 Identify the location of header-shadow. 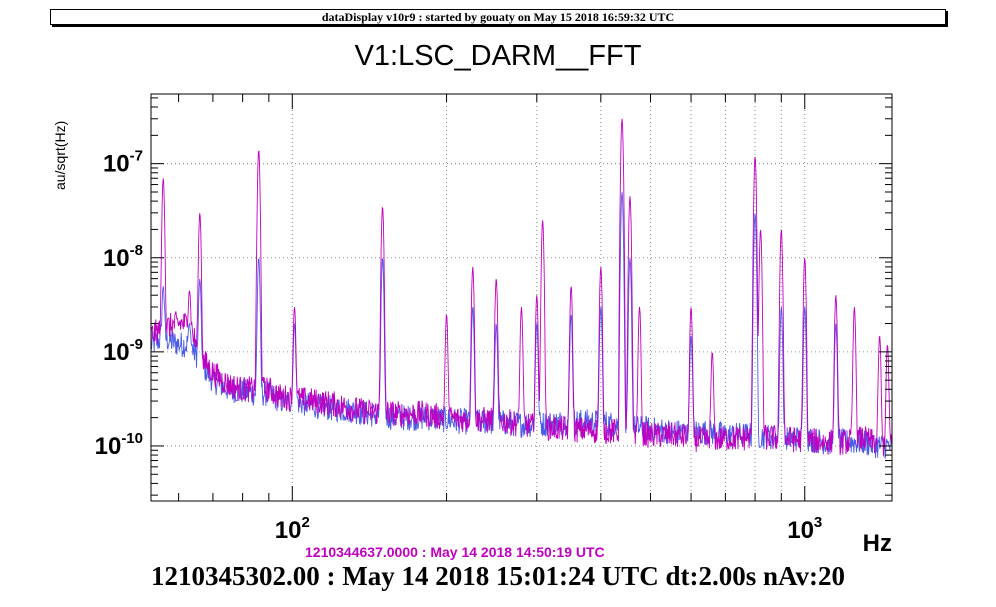
(500, 26).